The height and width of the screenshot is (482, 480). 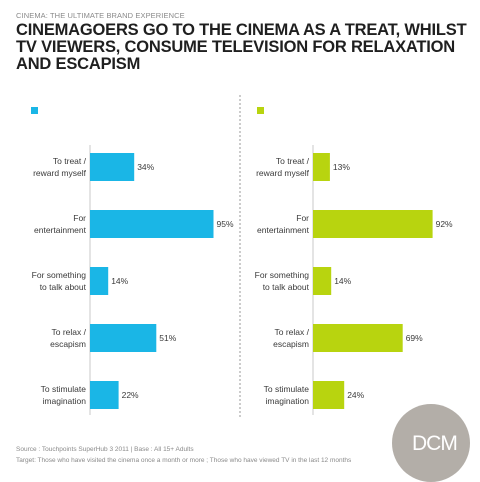 What do you see at coordinates (69, 332) in the screenshot?
I see `category-label-cinema: To relax /` at bounding box center [69, 332].